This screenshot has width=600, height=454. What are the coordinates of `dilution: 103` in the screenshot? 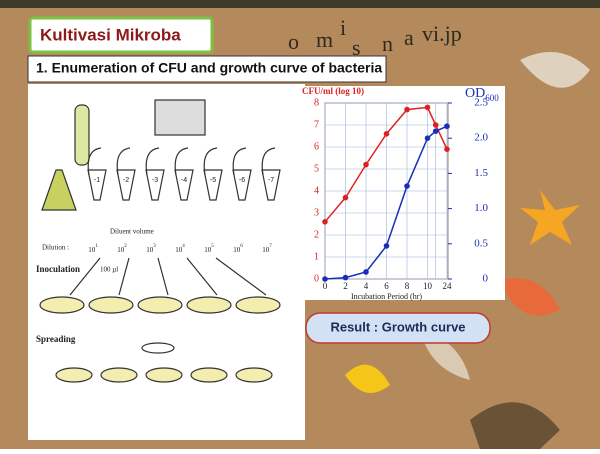 It's located at (151, 248).